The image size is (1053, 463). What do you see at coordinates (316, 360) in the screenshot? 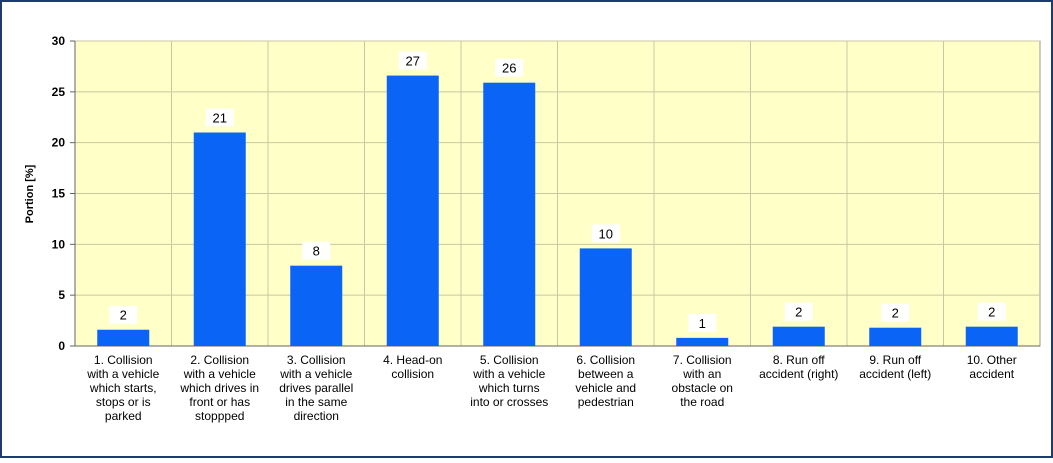
I see `label-line: 3. Collision` at bounding box center [316, 360].